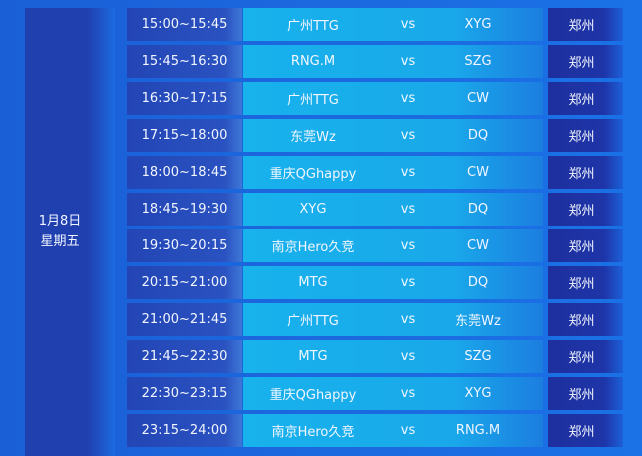 The image size is (642, 456). What do you see at coordinates (478, 322) in the screenshot?
I see `team-2: 东莞Wz` at bounding box center [478, 322].